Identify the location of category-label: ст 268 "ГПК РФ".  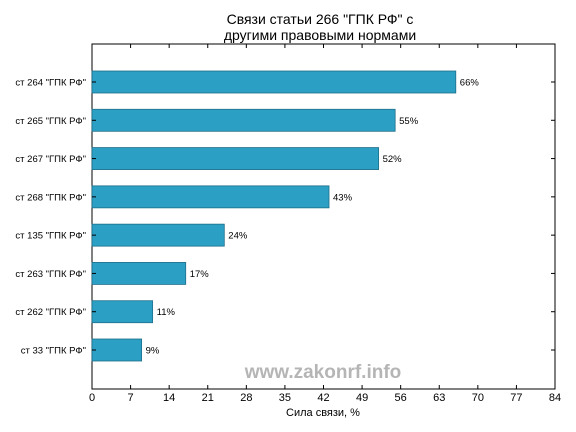
(50, 197).